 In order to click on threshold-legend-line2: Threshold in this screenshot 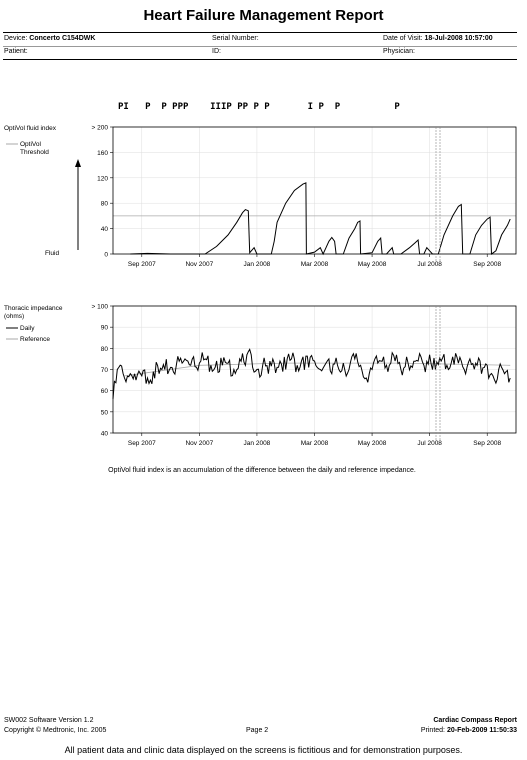, I will do `click(34, 152)`.